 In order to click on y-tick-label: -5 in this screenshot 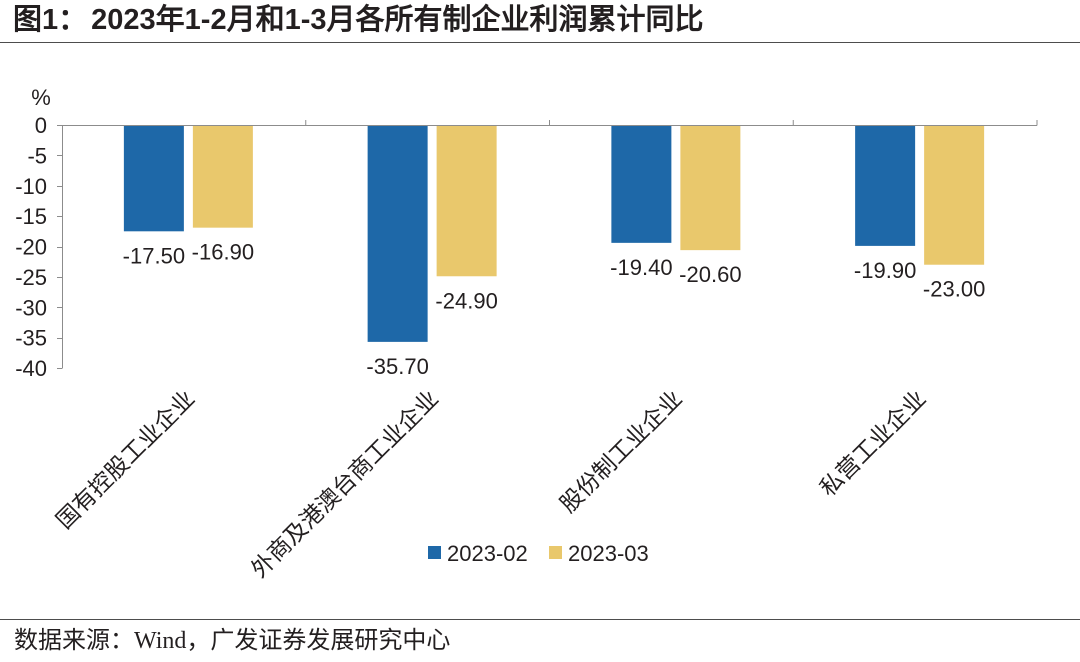, I will do `click(37, 155)`.